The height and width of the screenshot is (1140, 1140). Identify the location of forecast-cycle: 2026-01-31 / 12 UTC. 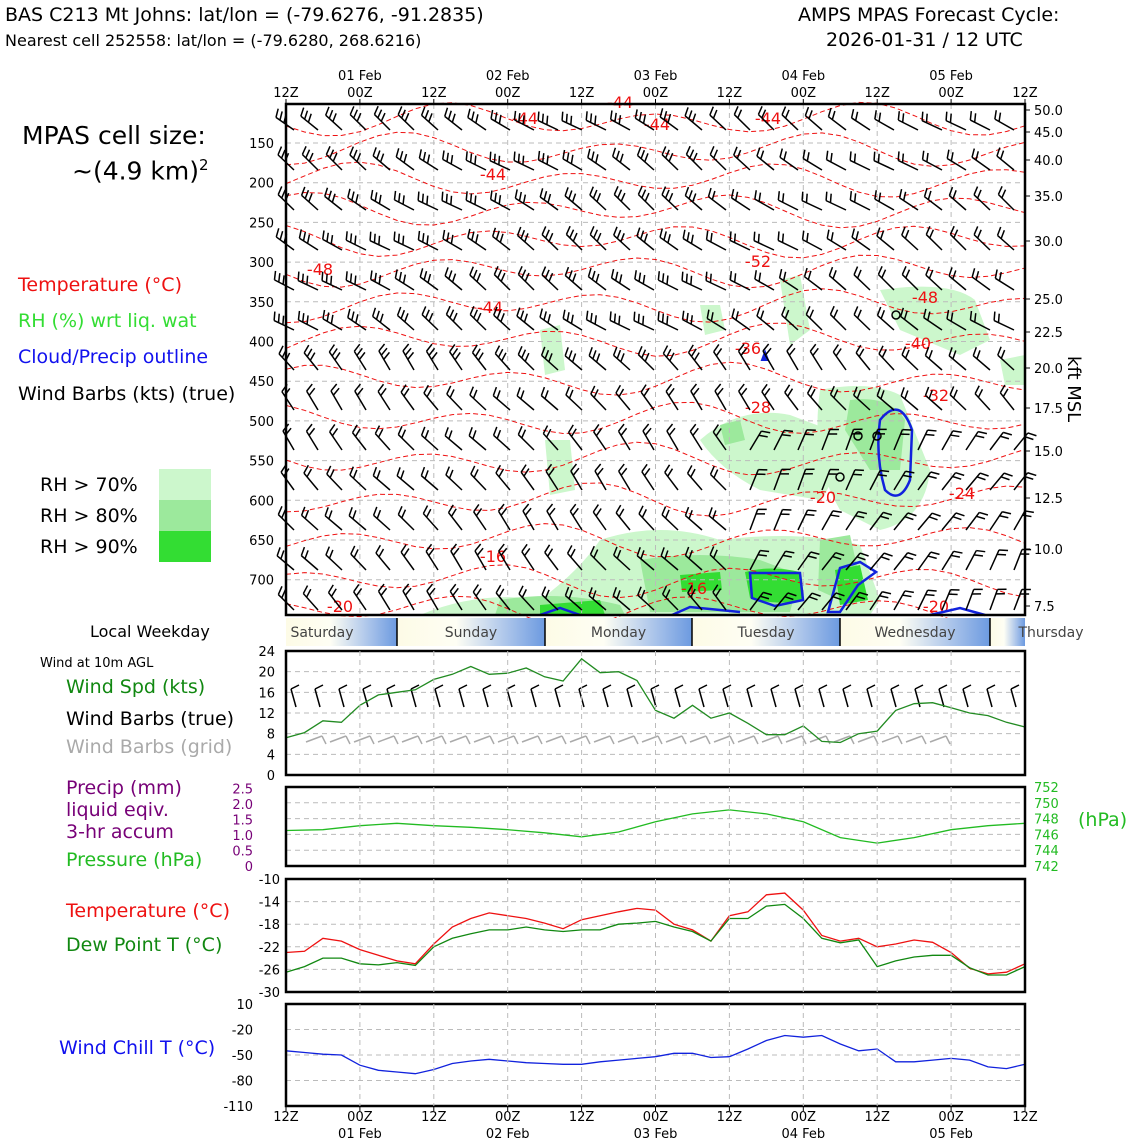
(924, 40).